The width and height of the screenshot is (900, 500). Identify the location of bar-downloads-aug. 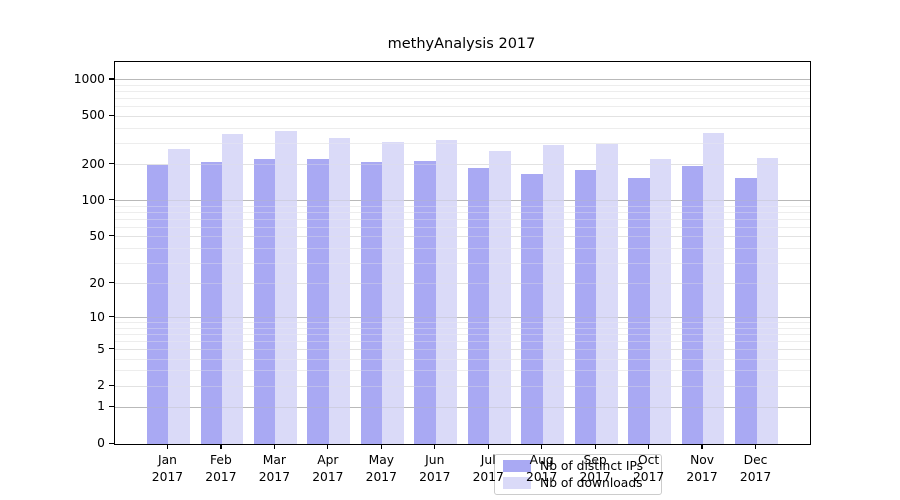
(553, 294).